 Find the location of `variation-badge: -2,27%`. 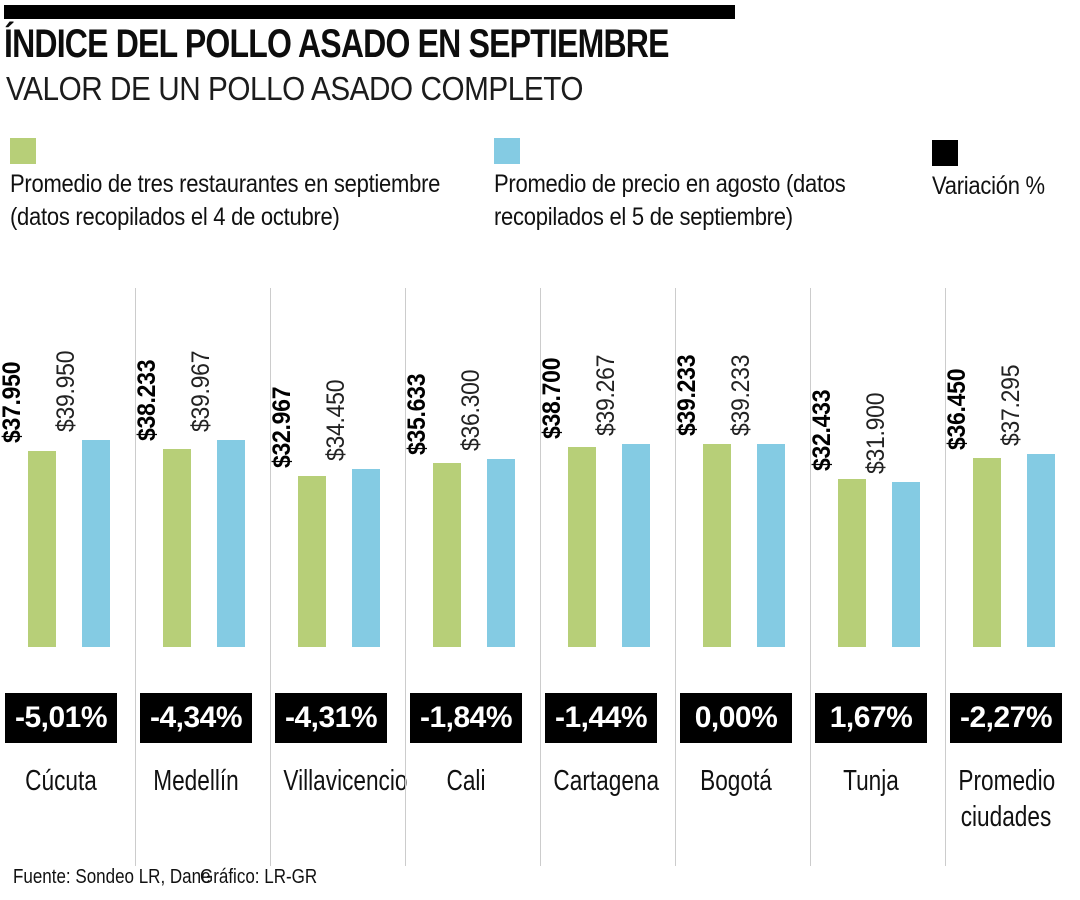

variation-badge: -2,27% is located at coordinates (1006, 718).